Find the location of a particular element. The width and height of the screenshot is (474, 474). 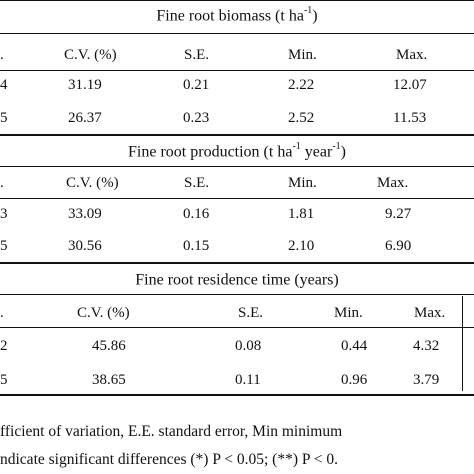

cell-cv: 45.86 is located at coordinates (109, 346).